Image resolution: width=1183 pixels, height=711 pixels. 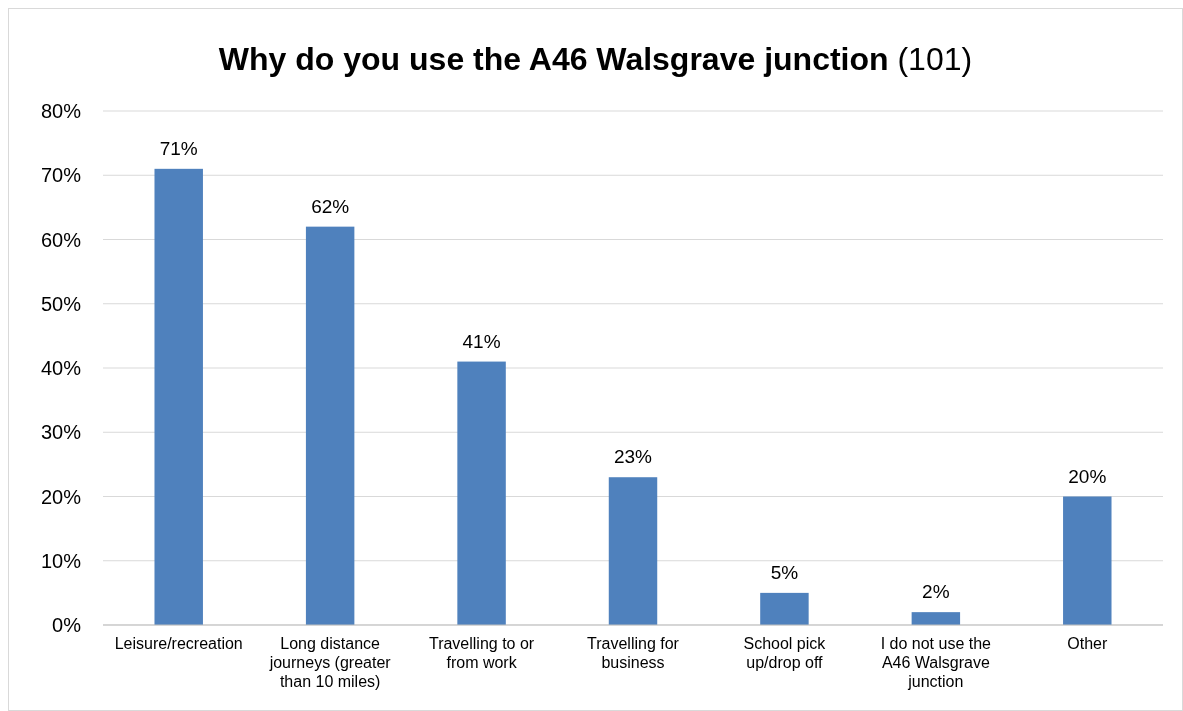 What do you see at coordinates (61, 175) in the screenshot?
I see `y-tick-label: 70%` at bounding box center [61, 175].